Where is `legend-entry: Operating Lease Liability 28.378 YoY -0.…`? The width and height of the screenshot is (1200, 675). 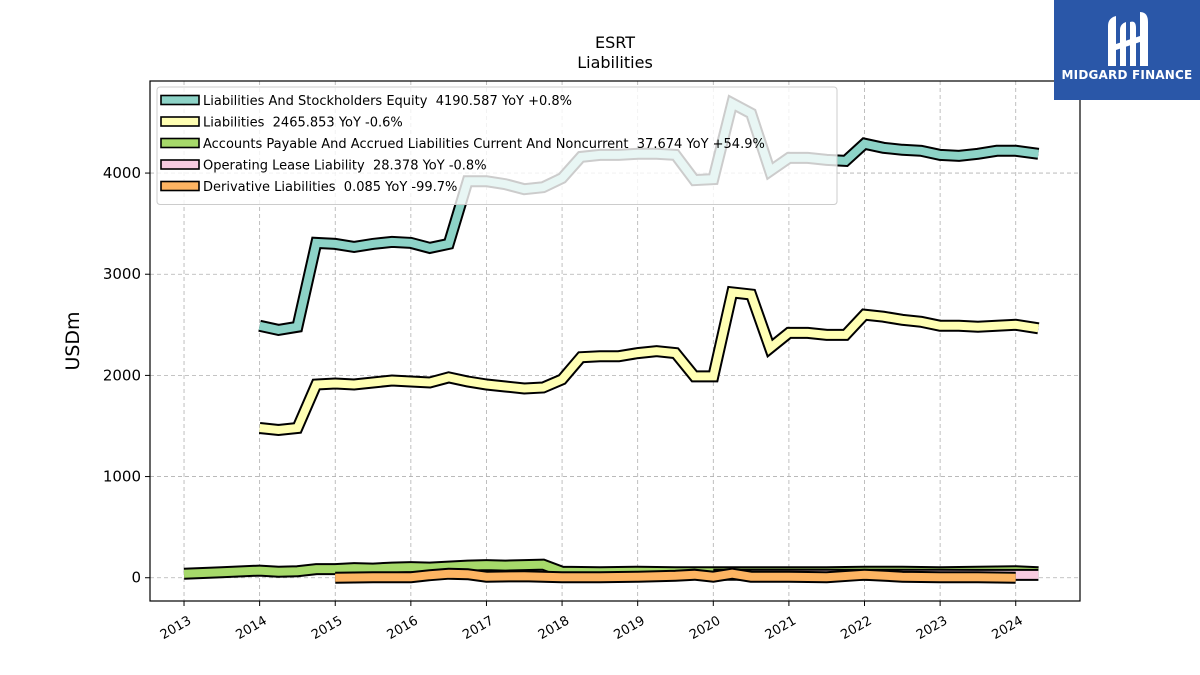 legend-entry: Operating Lease Liability 28.378 YoY -0.… is located at coordinates (345, 166).